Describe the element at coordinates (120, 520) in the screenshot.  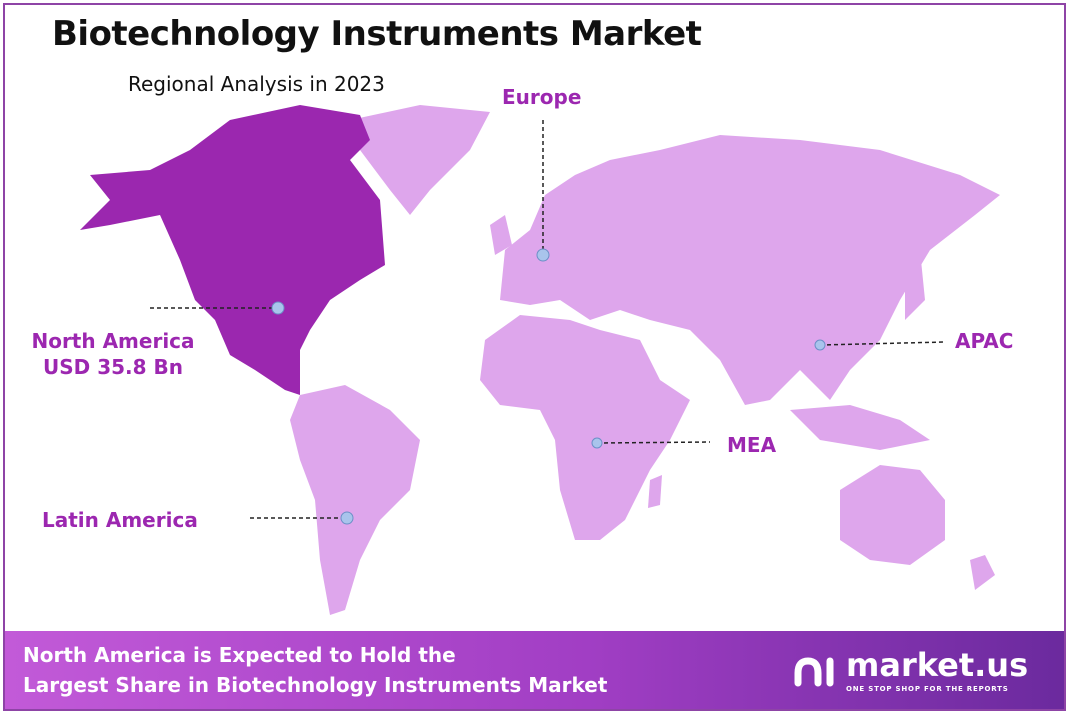
I see `label-latin-america: Latin America` at that location.